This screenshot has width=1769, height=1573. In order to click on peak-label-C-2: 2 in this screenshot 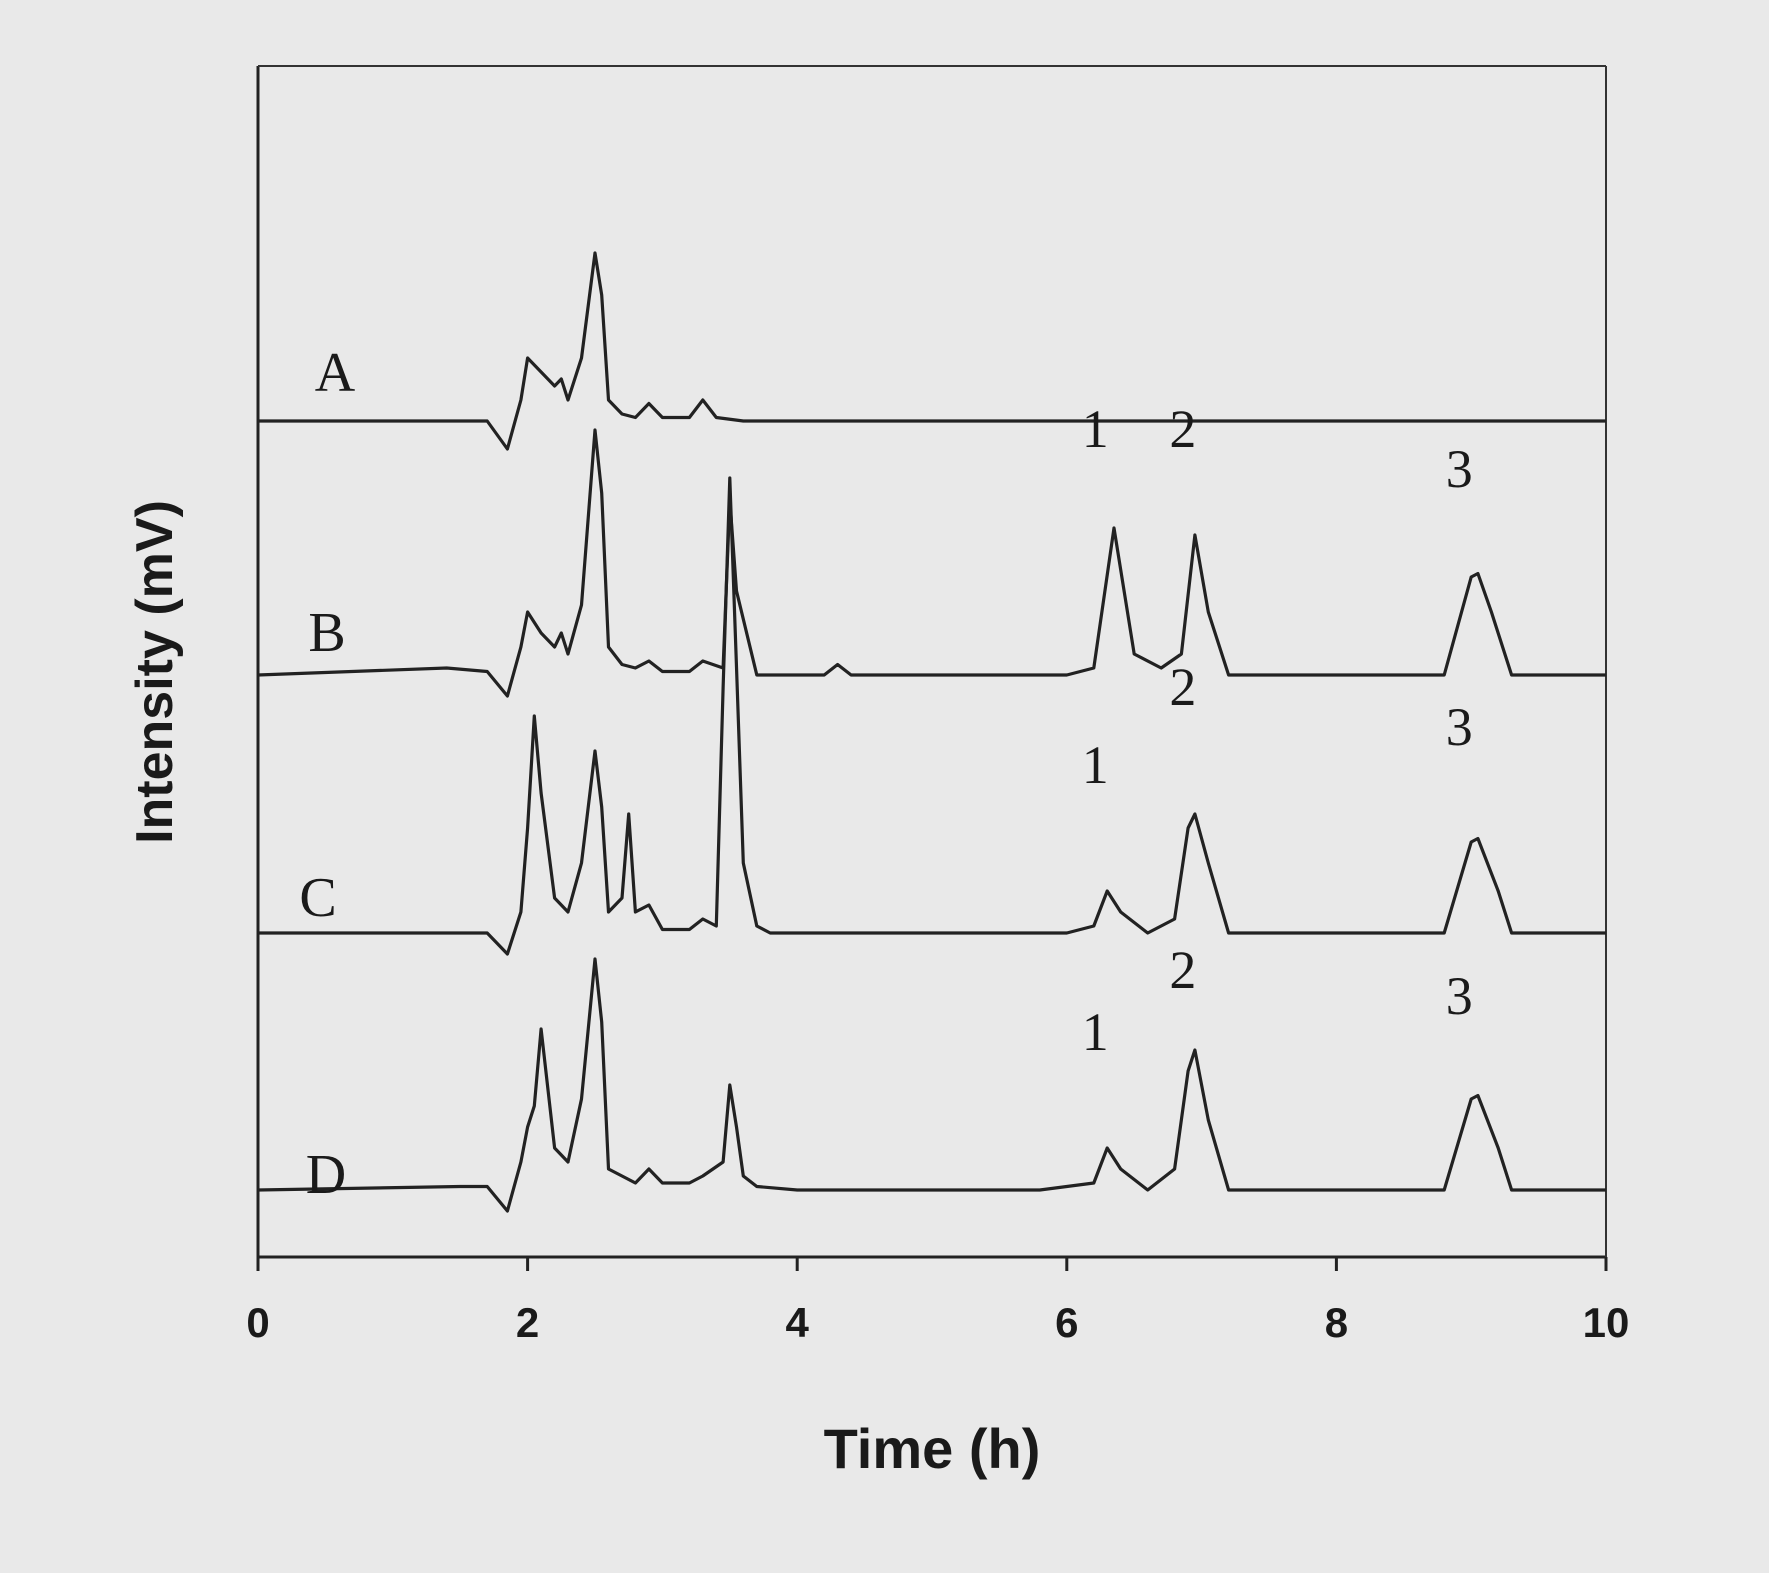, I will do `click(1182, 687)`.